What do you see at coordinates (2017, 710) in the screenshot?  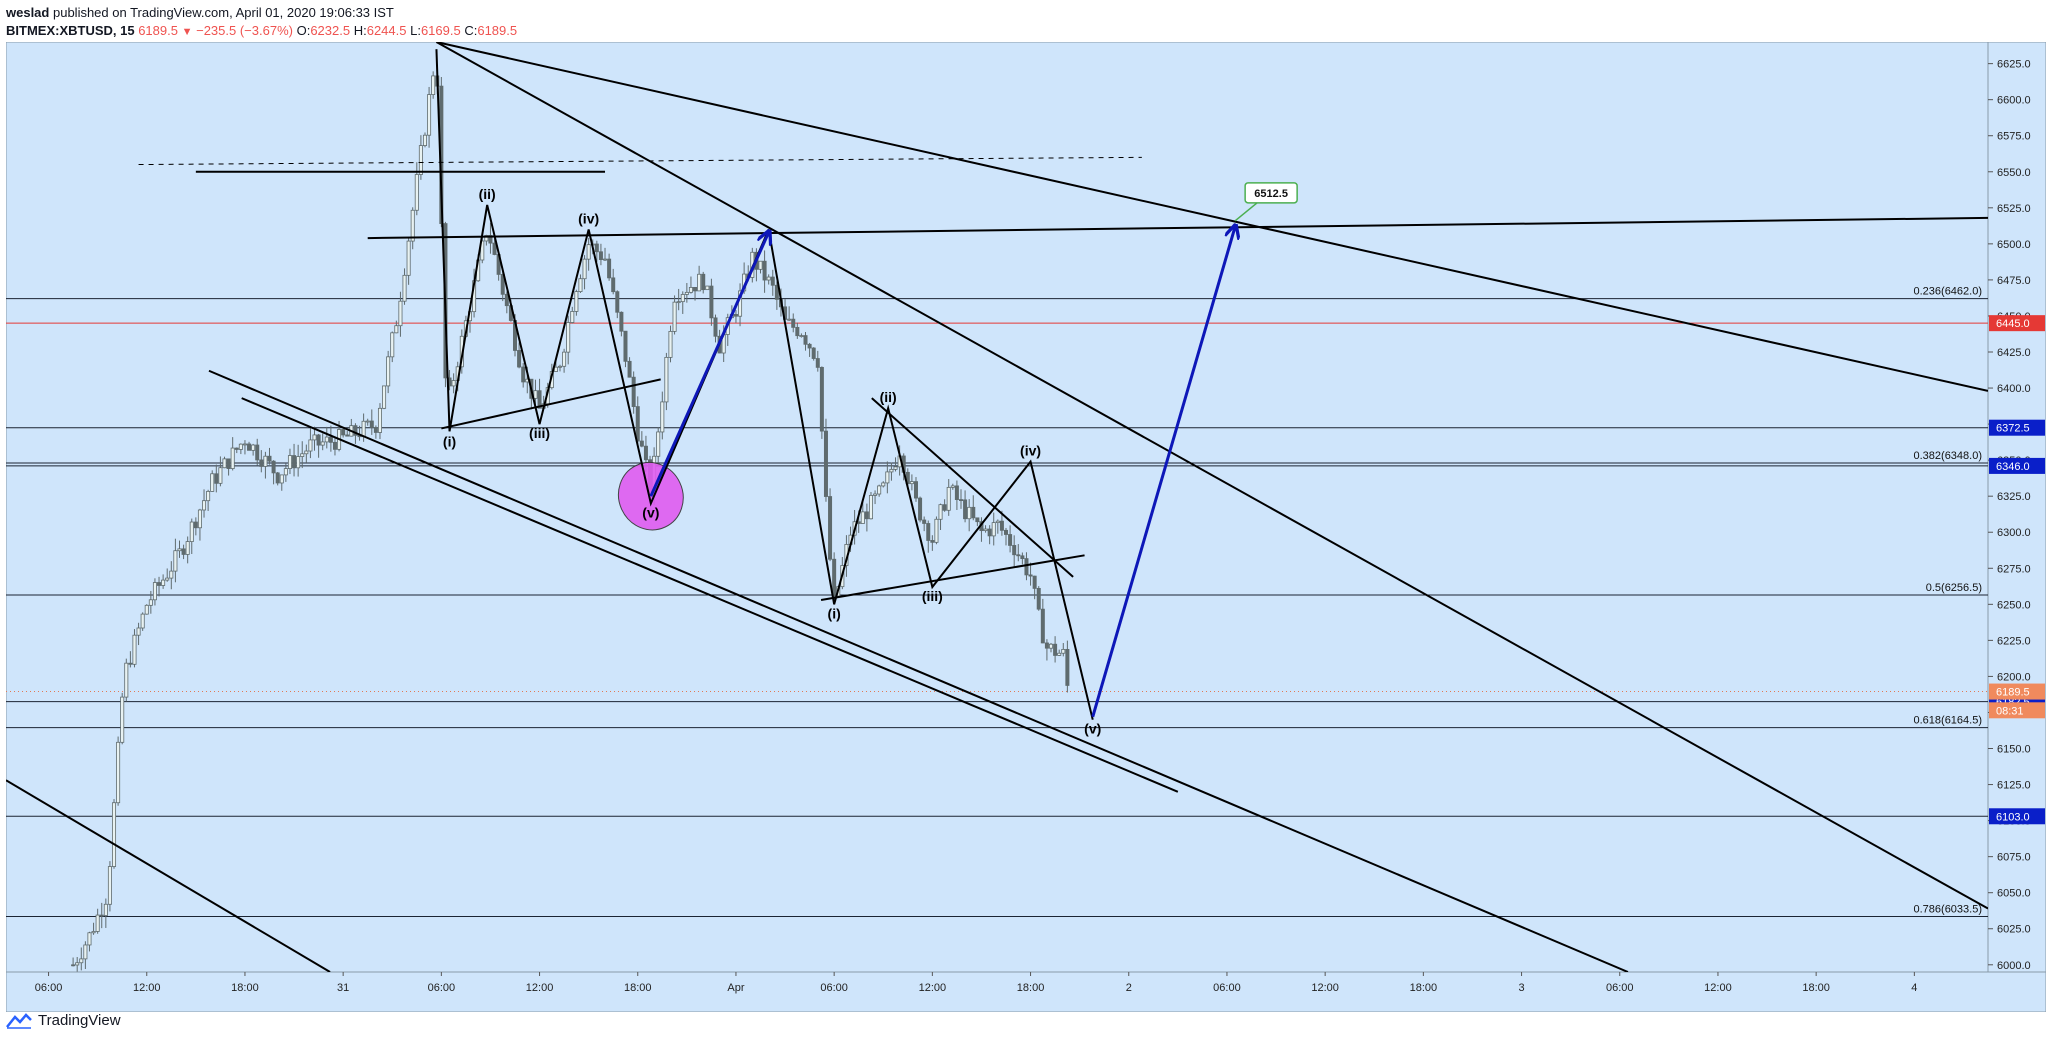 I see `last-price-badge` at bounding box center [2017, 710].